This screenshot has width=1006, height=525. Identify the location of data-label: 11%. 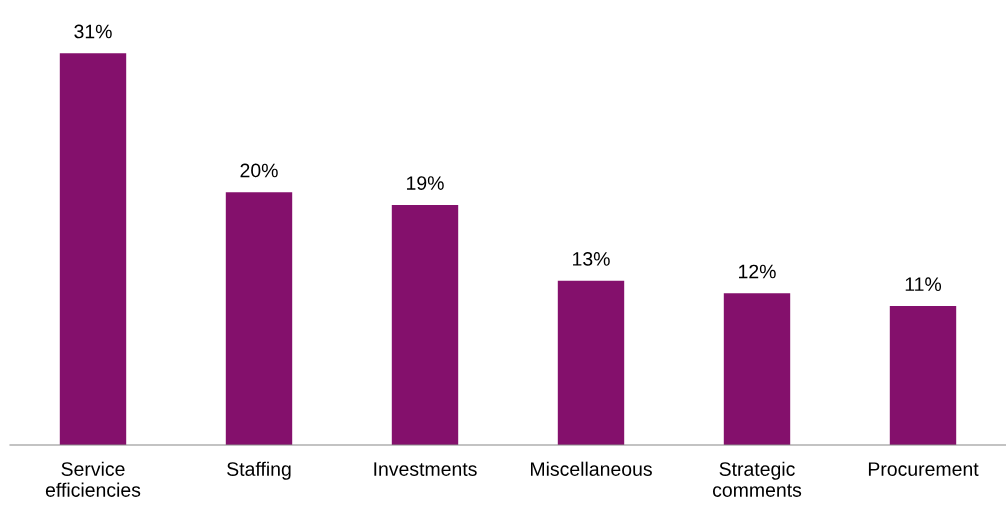
(923, 284).